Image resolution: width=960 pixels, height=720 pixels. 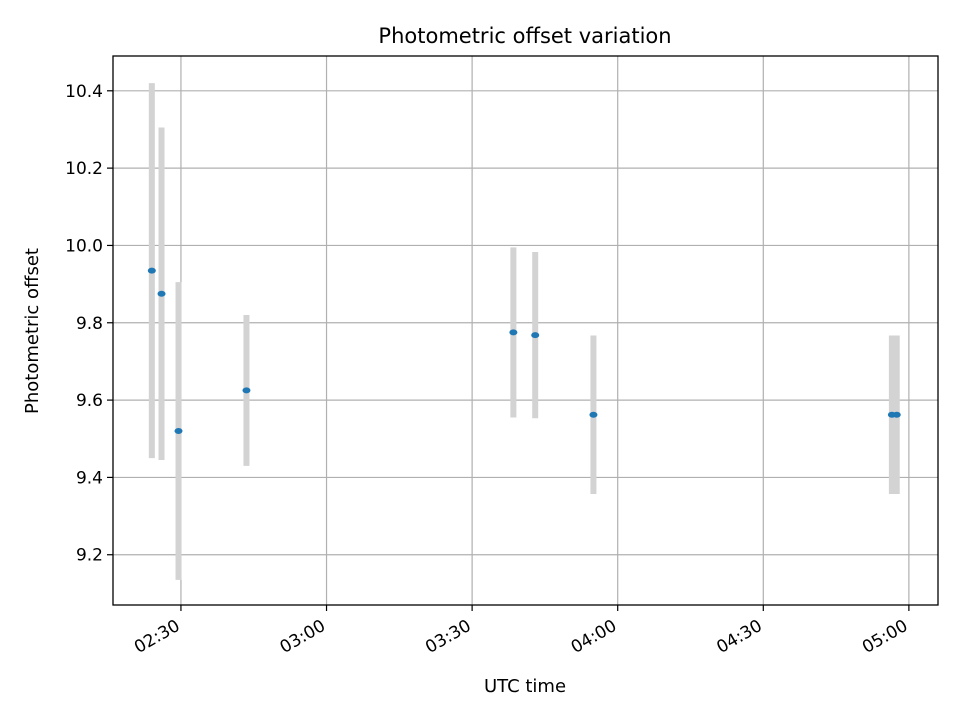 I want to click on y-axis-ticks: 9.2 9.4 9.6 9.8 10.0 10.2 10.4, so click(x=89, y=324).